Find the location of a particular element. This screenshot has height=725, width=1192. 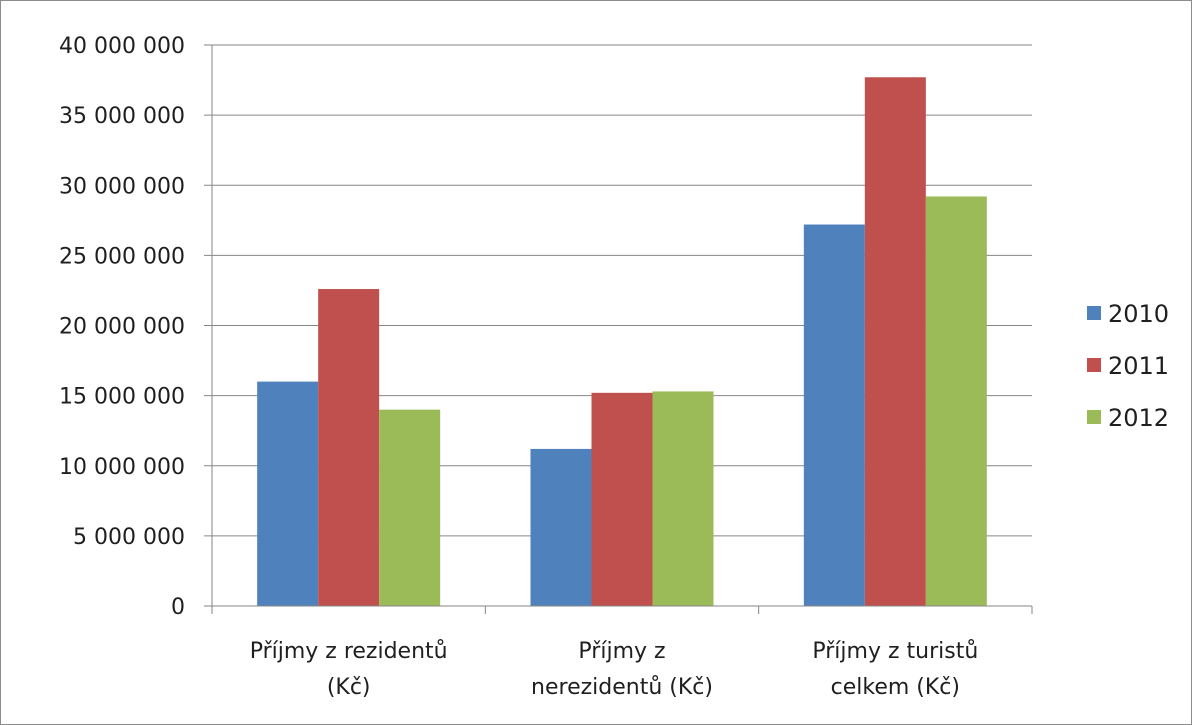

legend-label-2012: 2012 is located at coordinates (1138, 418).